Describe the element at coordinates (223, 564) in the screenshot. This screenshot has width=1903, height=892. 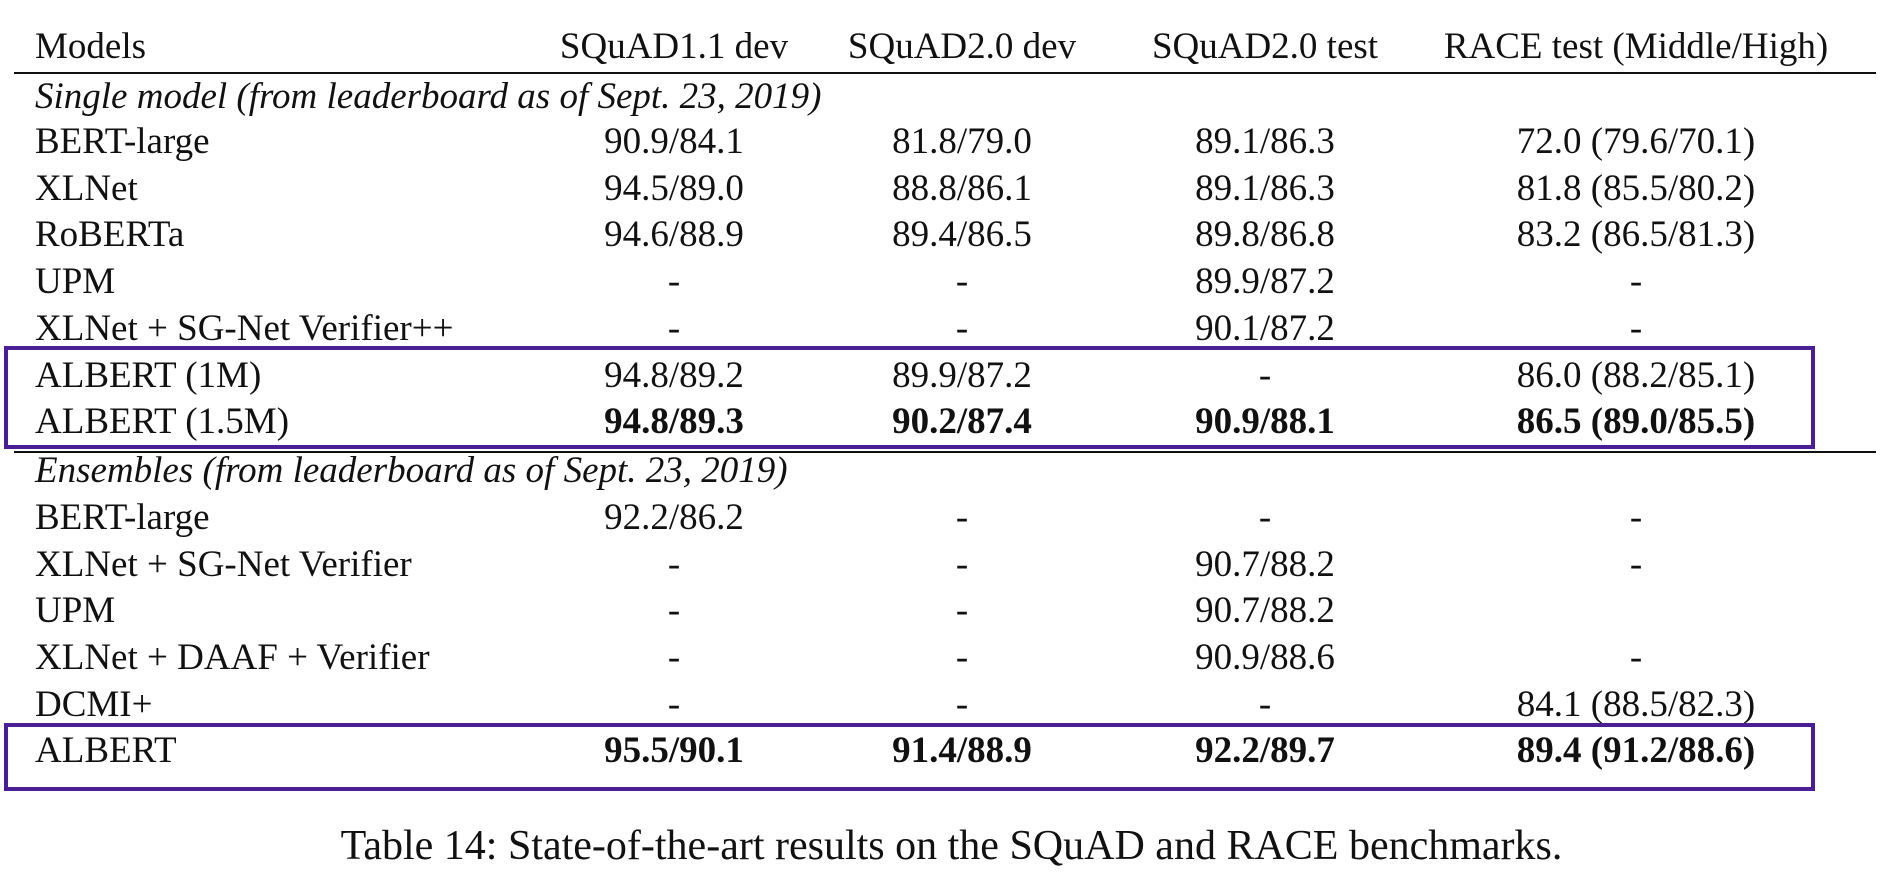
I see `row-label: XLNet + SG-Net Verifier` at that location.